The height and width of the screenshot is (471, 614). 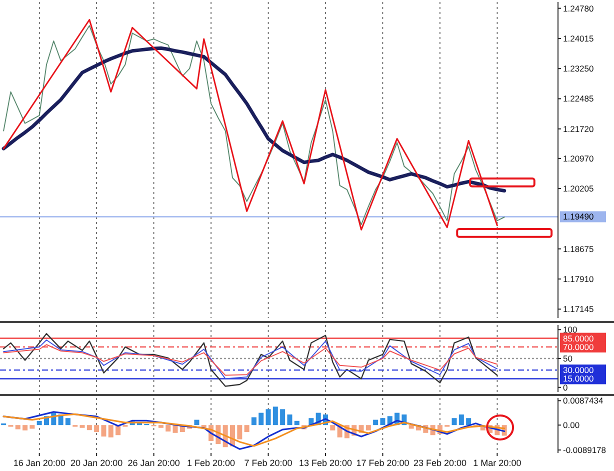 What do you see at coordinates (578, 8) in the screenshot?
I see `y-tick-label: 1.24780` at bounding box center [578, 8].